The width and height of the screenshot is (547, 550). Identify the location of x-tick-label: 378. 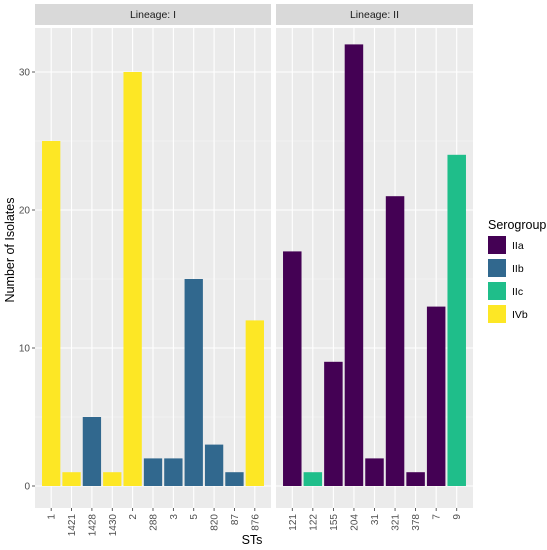
(416, 522).